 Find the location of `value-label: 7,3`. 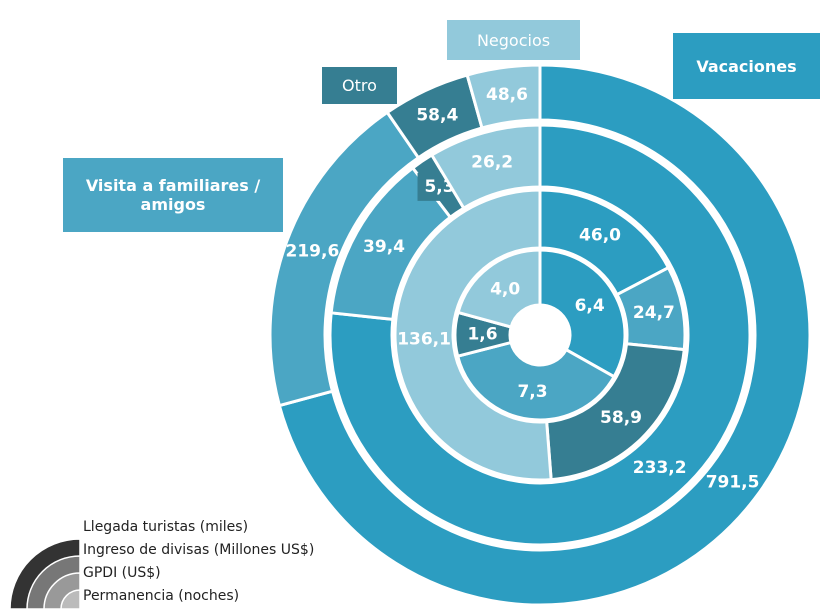

value-label: 7,3 is located at coordinates (532, 392).